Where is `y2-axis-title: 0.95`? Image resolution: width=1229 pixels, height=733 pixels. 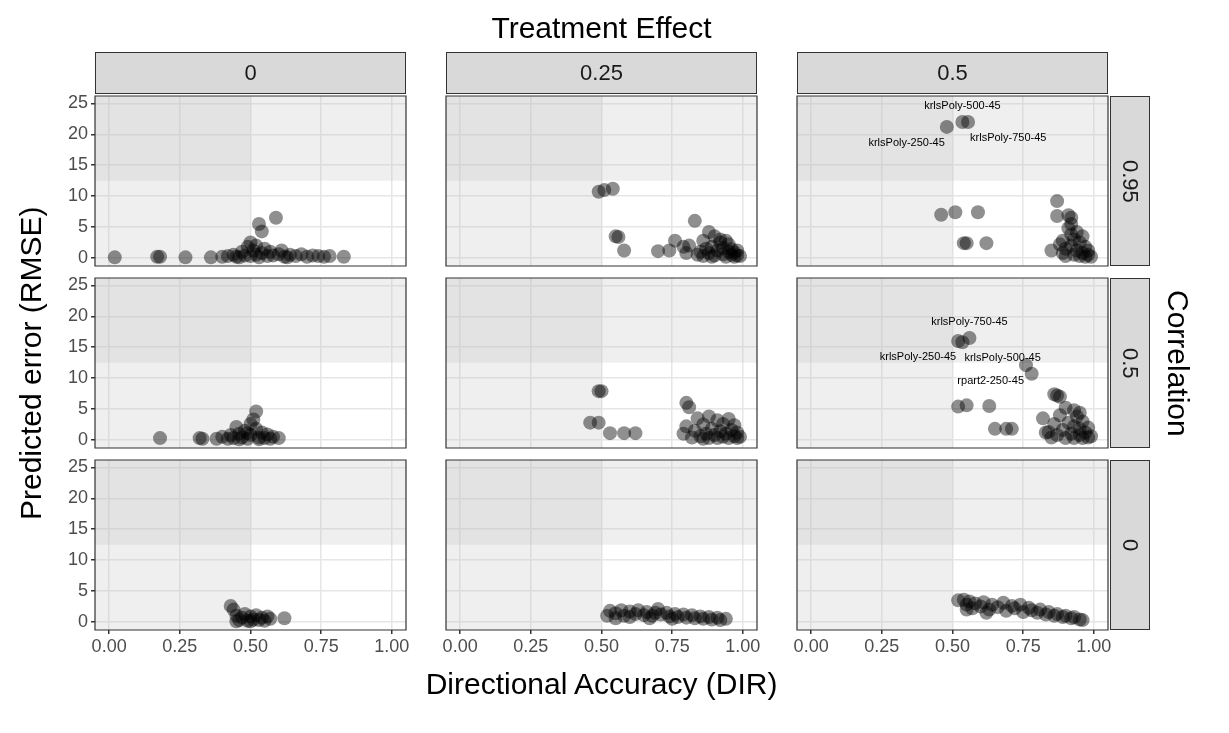
y2-axis-title: 0.95 is located at coordinates (1130, 181).